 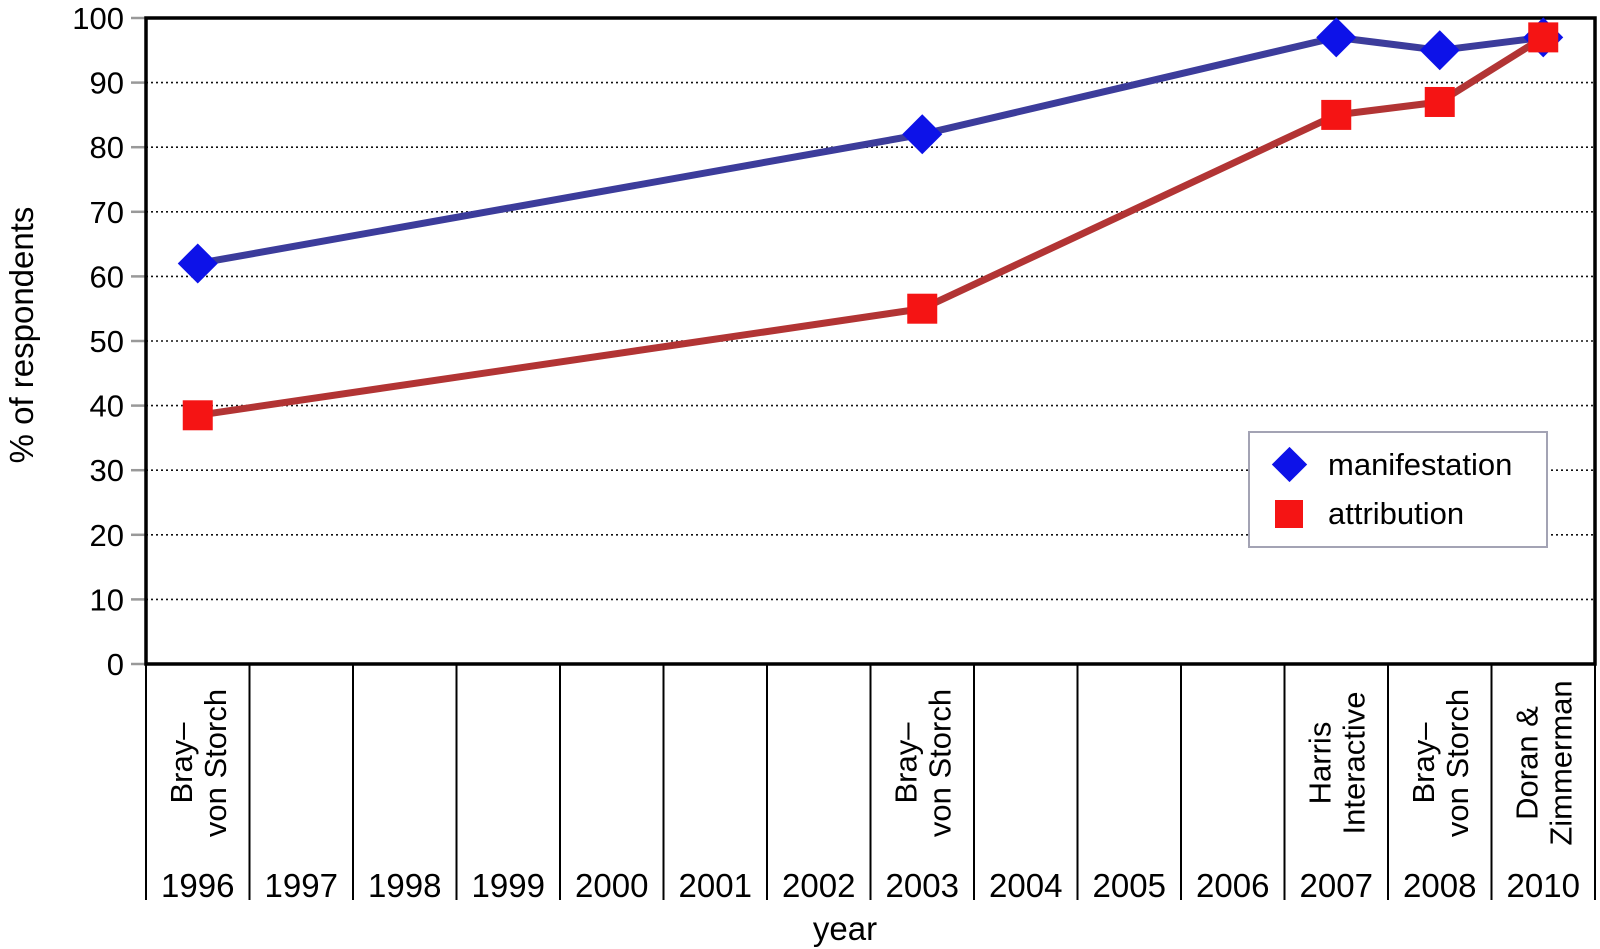 What do you see at coordinates (115, 664) in the screenshot?
I see `y-tick-label: 0` at bounding box center [115, 664].